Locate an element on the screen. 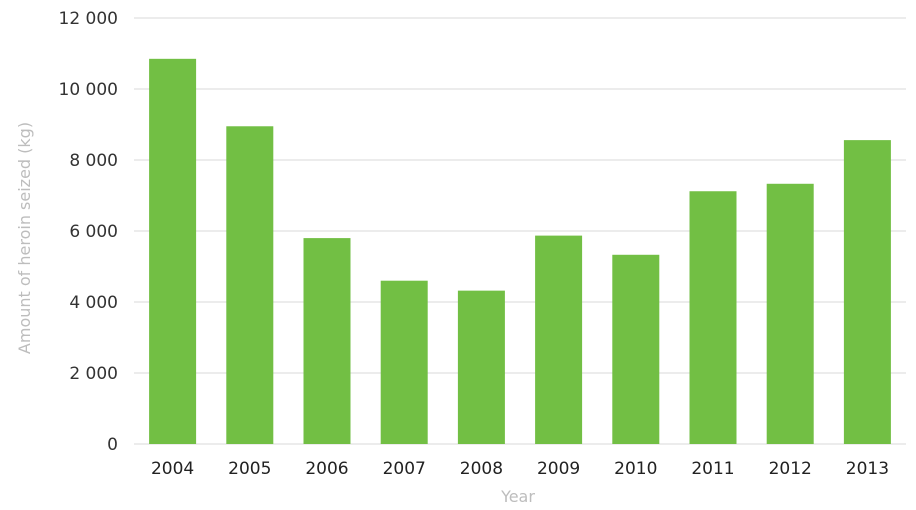 The height and width of the screenshot is (510, 916). x-tick-label: 2013 is located at coordinates (867, 469).